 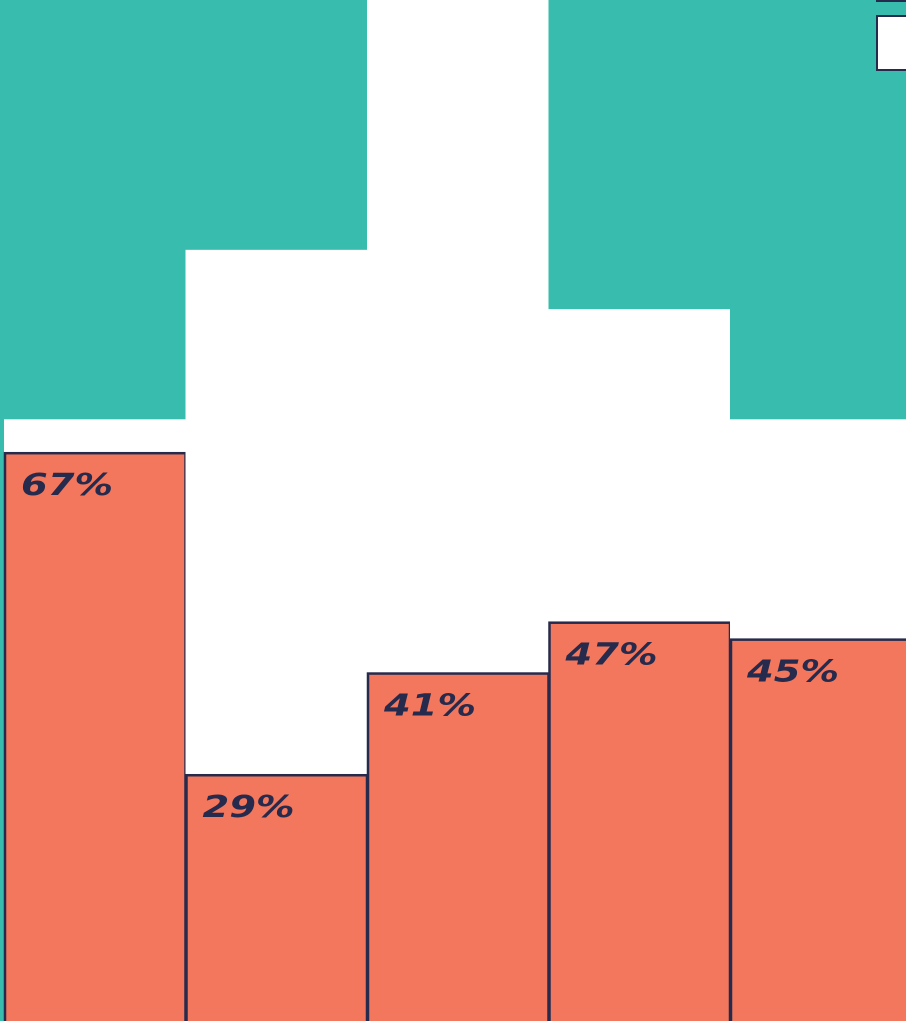 What do you see at coordinates (249, 807) in the screenshot?
I see `bar-value-label-2: 29%` at bounding box center [249, 807].